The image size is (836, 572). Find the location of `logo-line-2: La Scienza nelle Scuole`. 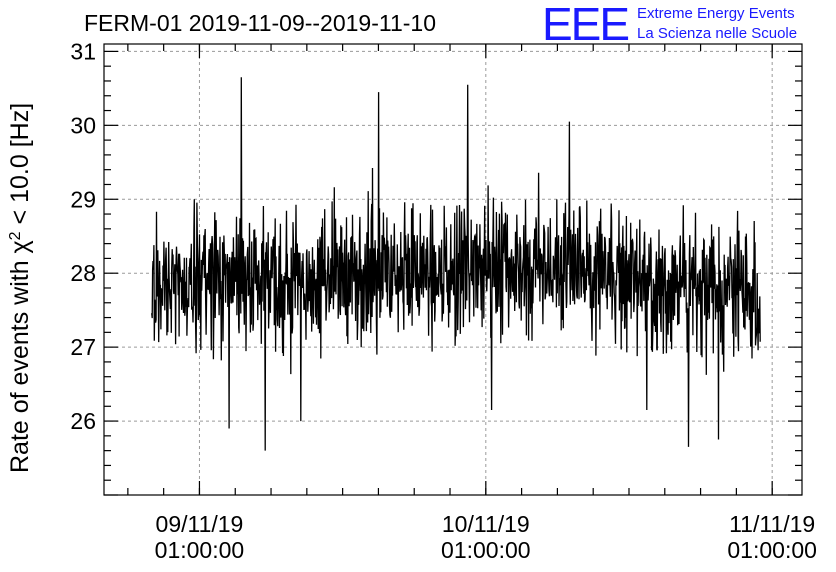

logo-line-2: La Scienza nelle Scuole is located at coordinates (717, 33).